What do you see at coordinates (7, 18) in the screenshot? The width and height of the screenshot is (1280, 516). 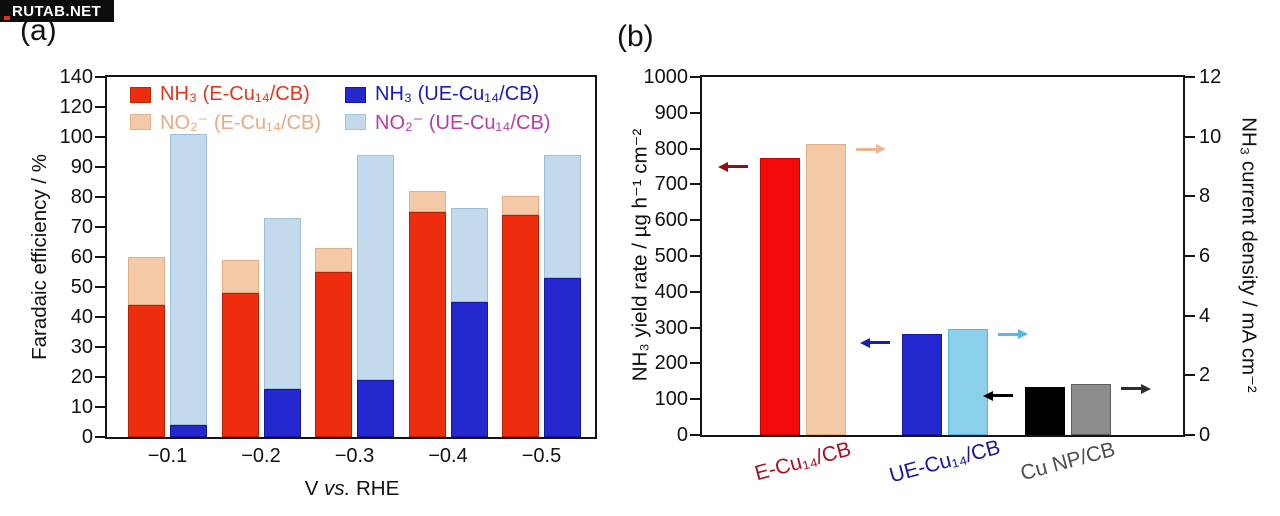 I see `watermark-accent` at bounding box center [7, 18].